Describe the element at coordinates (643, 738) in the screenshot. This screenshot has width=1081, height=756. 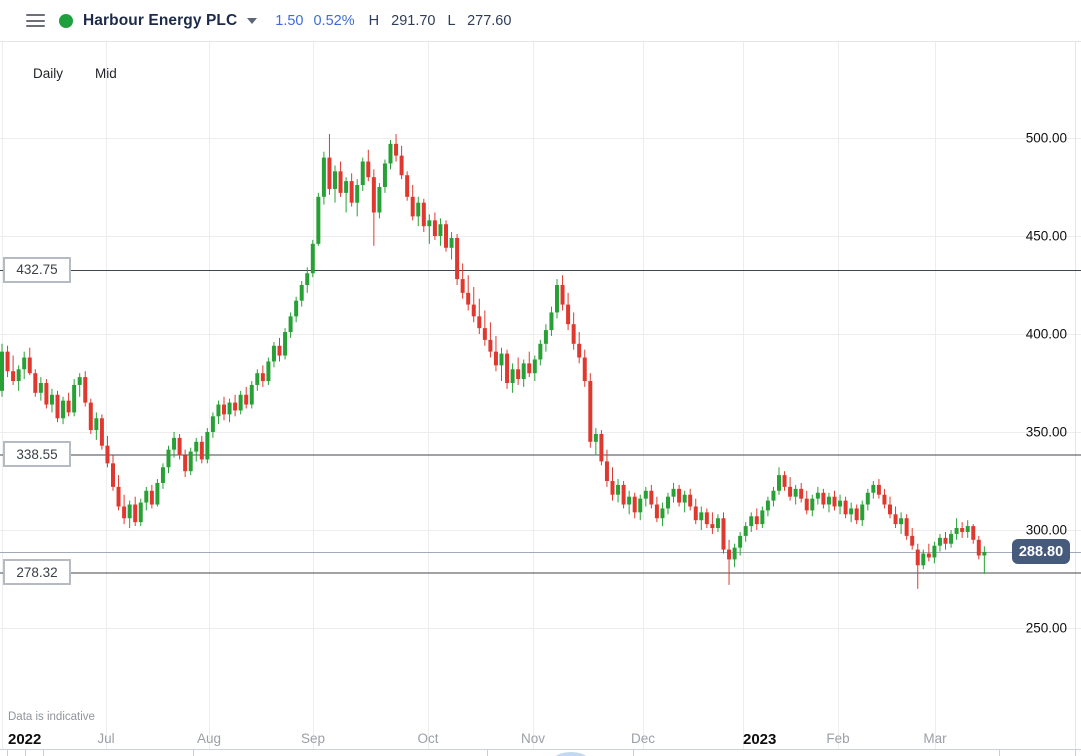
I see `time-axis-label: Dec` at that location.